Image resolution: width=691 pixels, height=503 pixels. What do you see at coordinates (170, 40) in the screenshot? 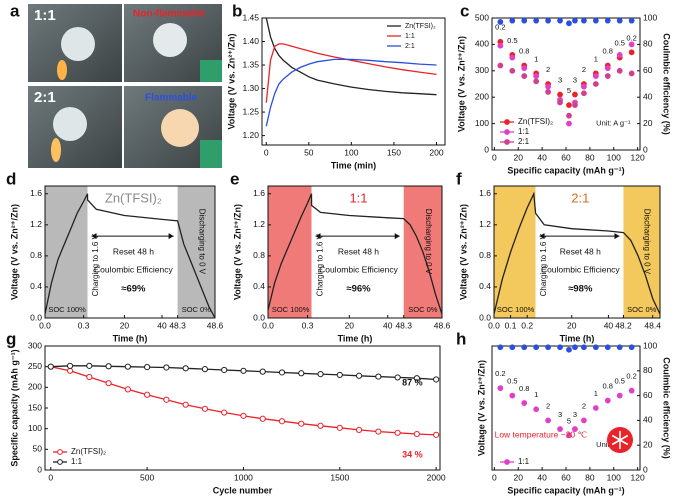
I see `membrane` at bounding box center [170, 40].